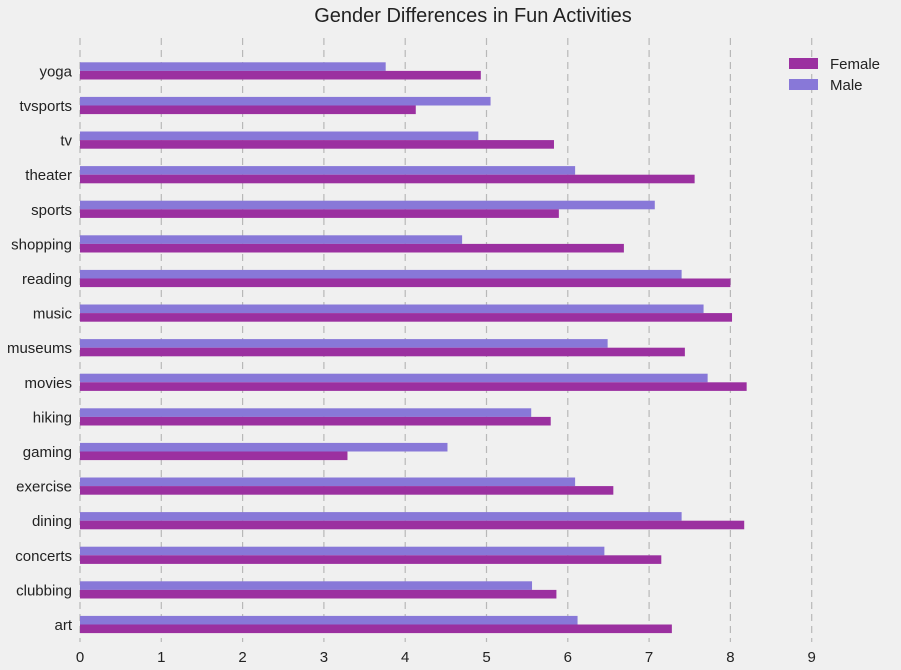 The height and width of the screenshot is (670, 901). What do you see at coordinates (248, 110) in the screenshot?
I see `bar-female-tvsports` at bounding box center [248, 110].